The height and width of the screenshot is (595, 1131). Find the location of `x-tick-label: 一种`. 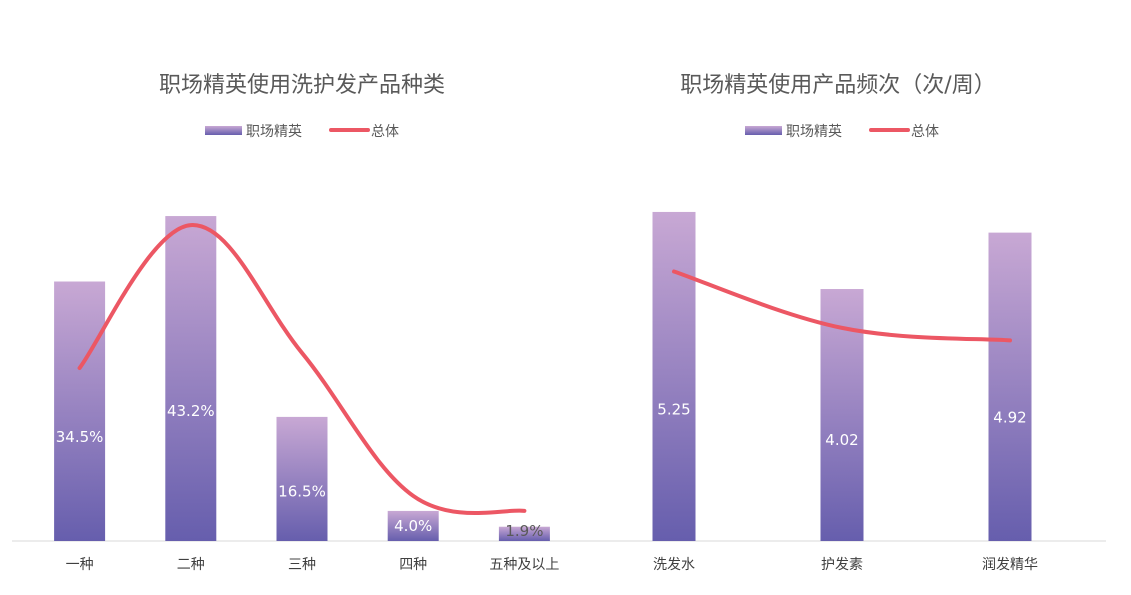

x-tick-label: 一种 is located at coordinates (80, 565).